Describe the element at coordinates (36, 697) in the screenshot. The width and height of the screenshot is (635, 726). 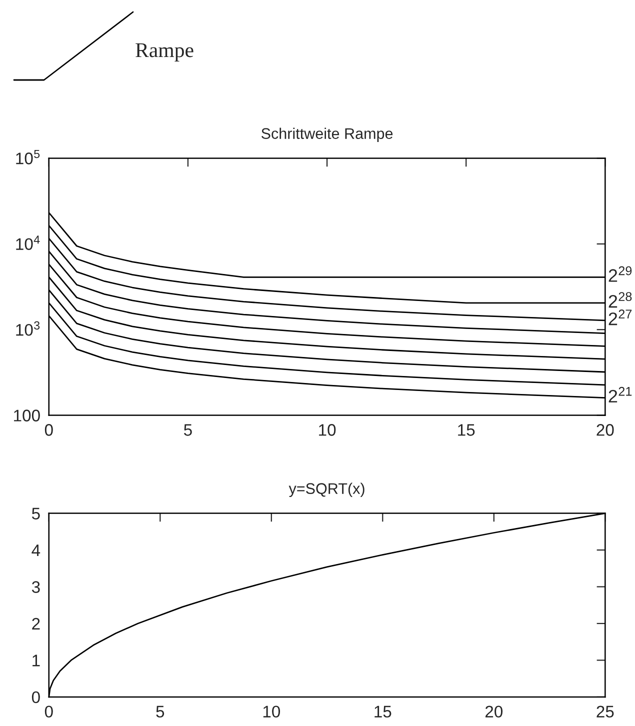
I see `y-tick-label: 0` at that location.